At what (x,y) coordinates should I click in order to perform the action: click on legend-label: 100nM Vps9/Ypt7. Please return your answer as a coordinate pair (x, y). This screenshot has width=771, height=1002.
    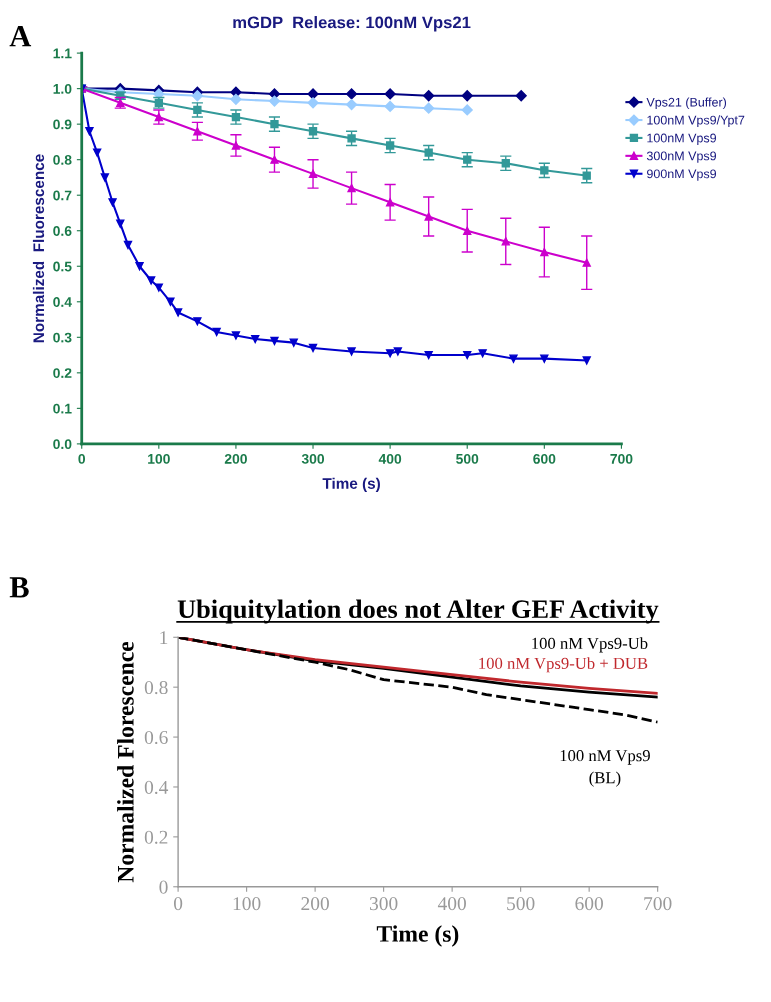
    Looking at the image, I should click on (696, 121).